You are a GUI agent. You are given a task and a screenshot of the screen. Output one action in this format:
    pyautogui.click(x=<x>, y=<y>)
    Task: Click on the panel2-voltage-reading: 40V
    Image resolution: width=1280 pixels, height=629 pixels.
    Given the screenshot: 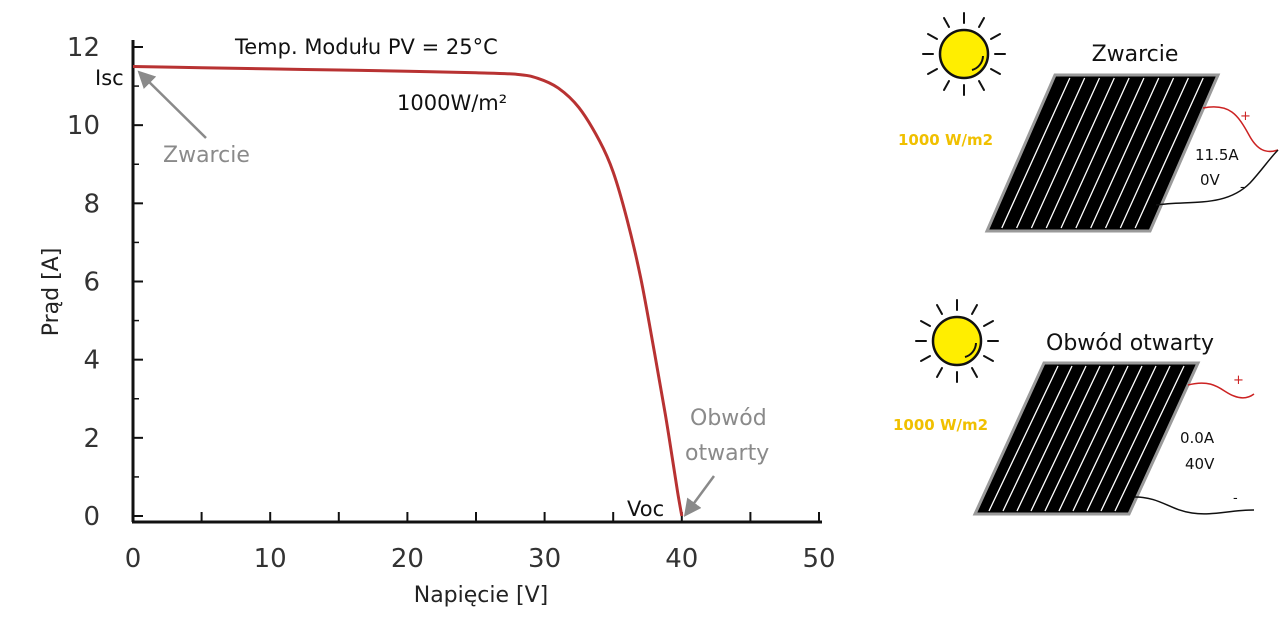 What is the action you would take?
    pyautogui.click(x=1200, y=464)
    